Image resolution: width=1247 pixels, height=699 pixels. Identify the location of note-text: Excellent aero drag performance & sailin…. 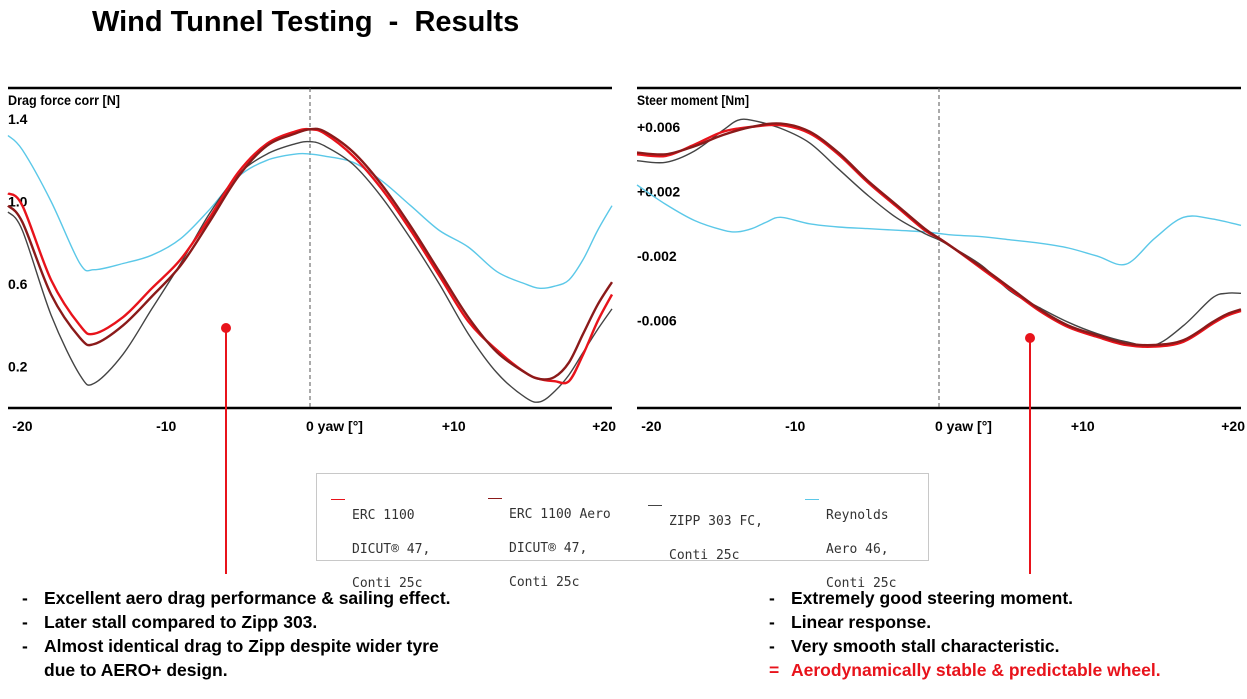
(247, 598).